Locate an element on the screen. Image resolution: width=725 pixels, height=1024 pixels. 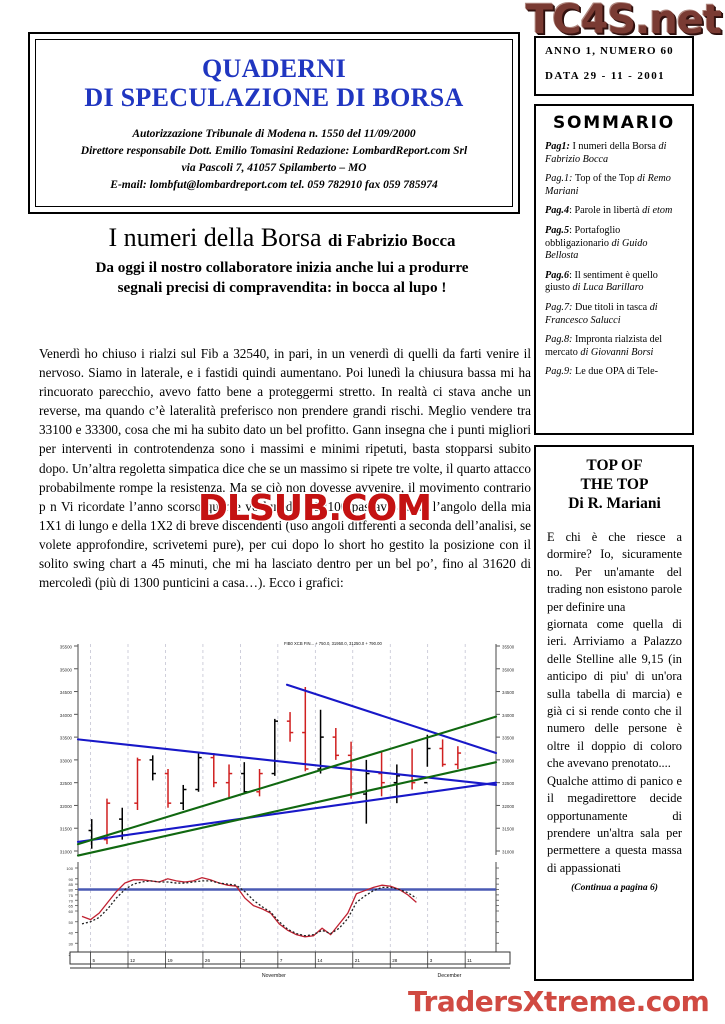
osc-ytick-label: 60 is located at coordinates (71, 911).